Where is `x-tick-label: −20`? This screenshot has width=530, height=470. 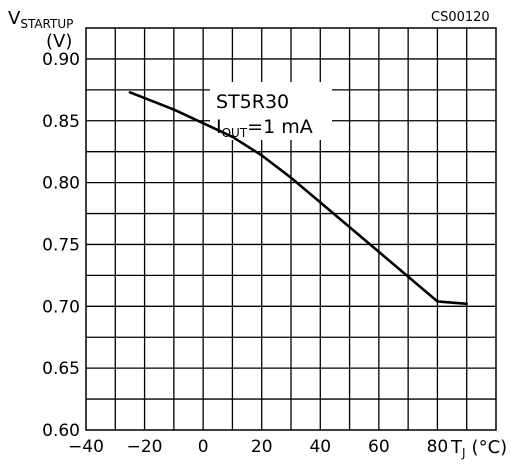
x-tick-label: −20 is located at coordinates (145, 447).